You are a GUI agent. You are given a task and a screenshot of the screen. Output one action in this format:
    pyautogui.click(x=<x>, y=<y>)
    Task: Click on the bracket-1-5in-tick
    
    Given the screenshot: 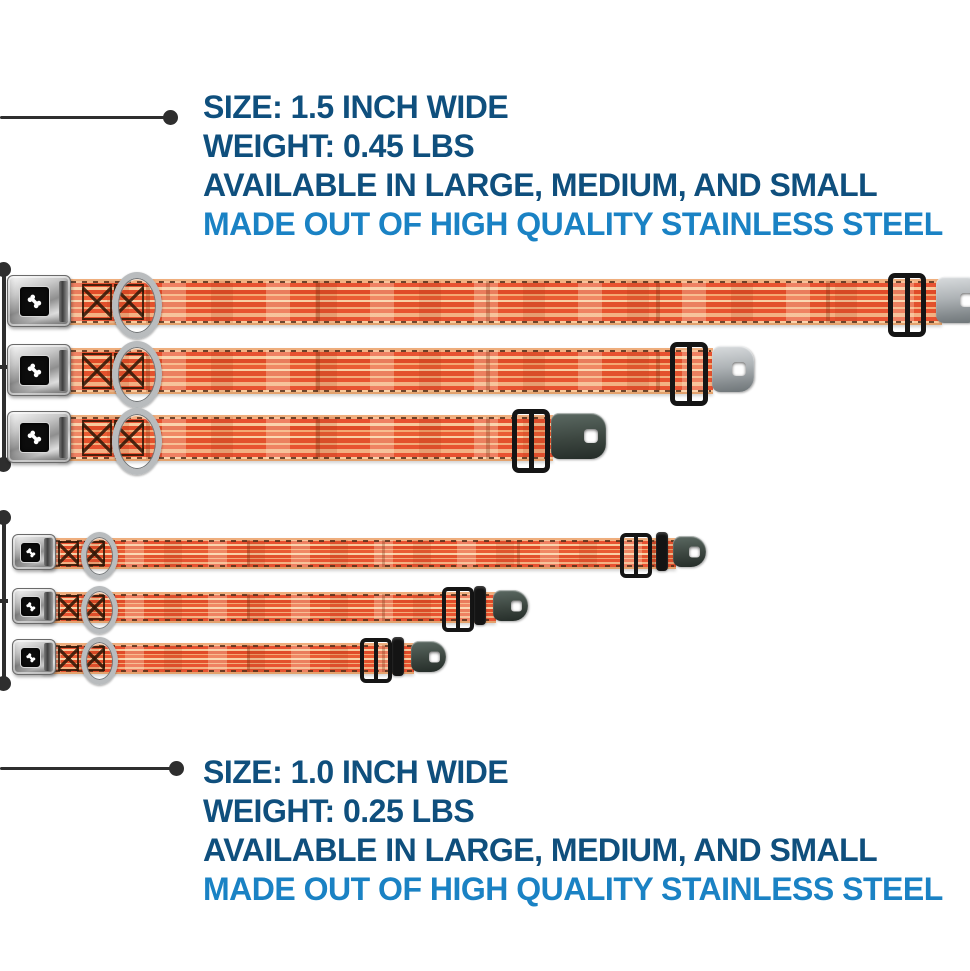 What is the action you would take?
    pyautogui.click(x=4, y=367)
    